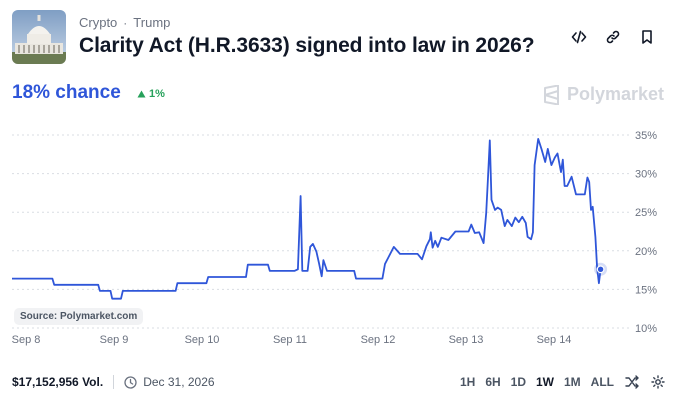 The width and height of the screenshot is (680, 401). Describe the element at coordinates (157, 94) in the screenshot. I see `delta-value: 1%` at that location.